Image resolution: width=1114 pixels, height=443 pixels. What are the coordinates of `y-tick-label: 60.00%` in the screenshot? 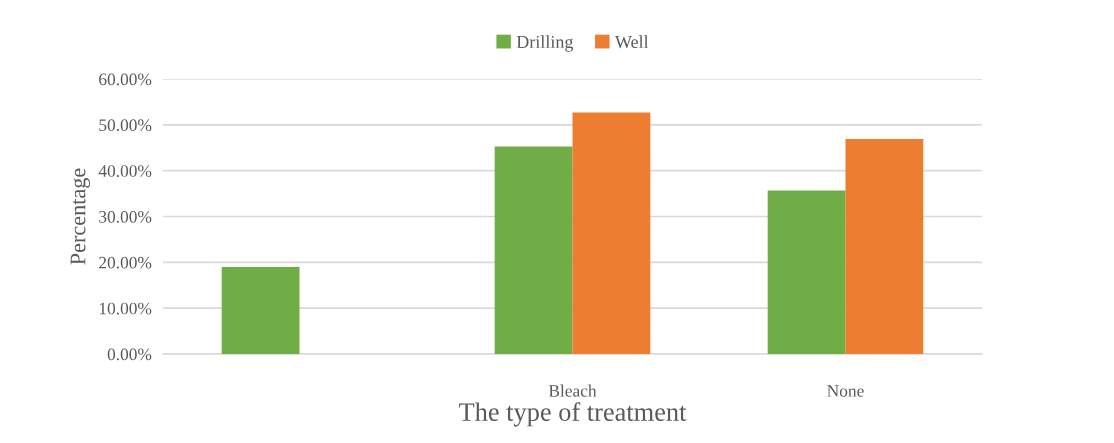 It's located at (125, 79).